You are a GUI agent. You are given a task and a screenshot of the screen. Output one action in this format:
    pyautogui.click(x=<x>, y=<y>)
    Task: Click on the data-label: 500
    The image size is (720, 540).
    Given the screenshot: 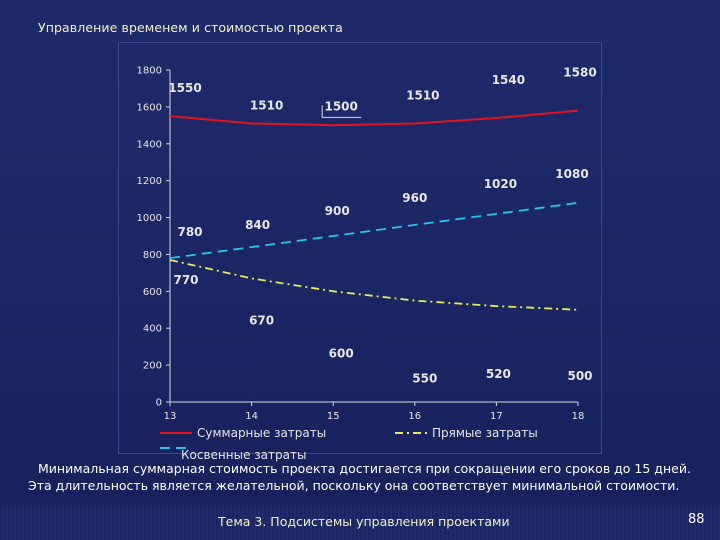 What is the action you would take?
    pyautogui.click(x=579, y=376)
    